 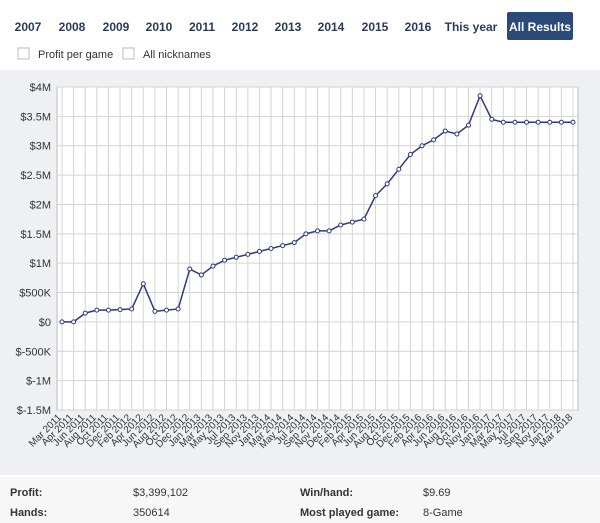 What do you see at coordinates (40, 88) in the screenshot?
I see `y-tick-label: $4M` at bounding box center [40, 88].